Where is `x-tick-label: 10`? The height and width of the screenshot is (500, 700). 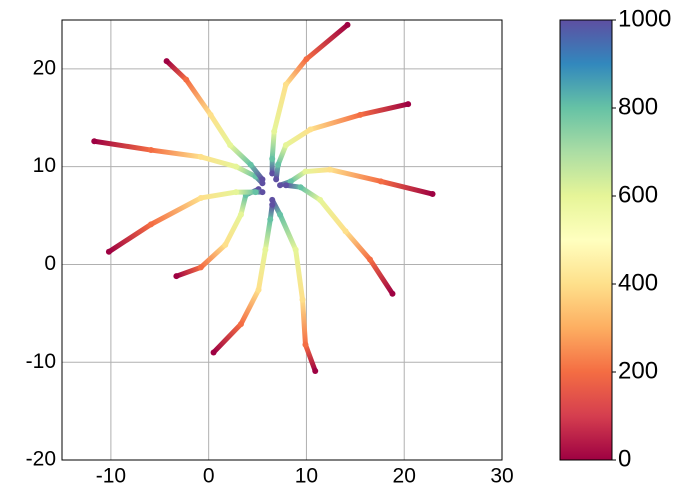 x-tick-label: 10 is located at coordinates (306, 476).